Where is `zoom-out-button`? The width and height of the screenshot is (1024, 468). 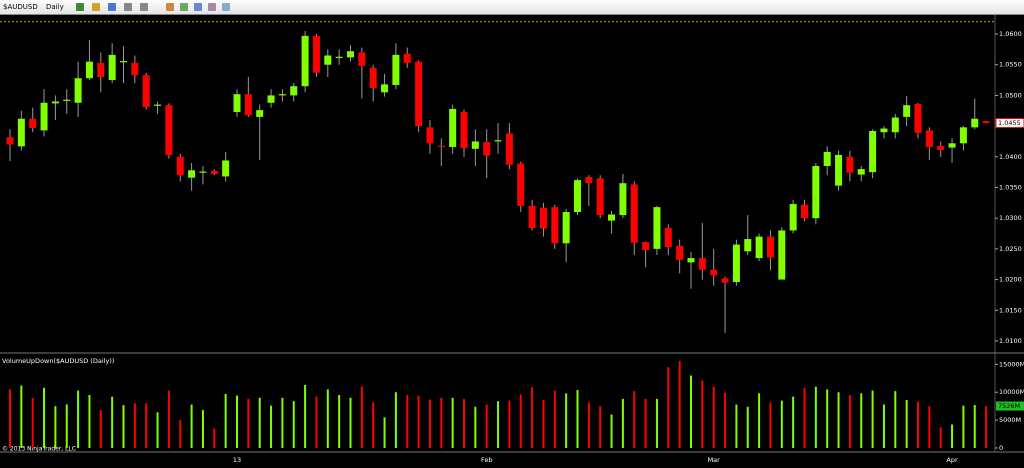 zoom-out-button is located at coordinates (144, 7).